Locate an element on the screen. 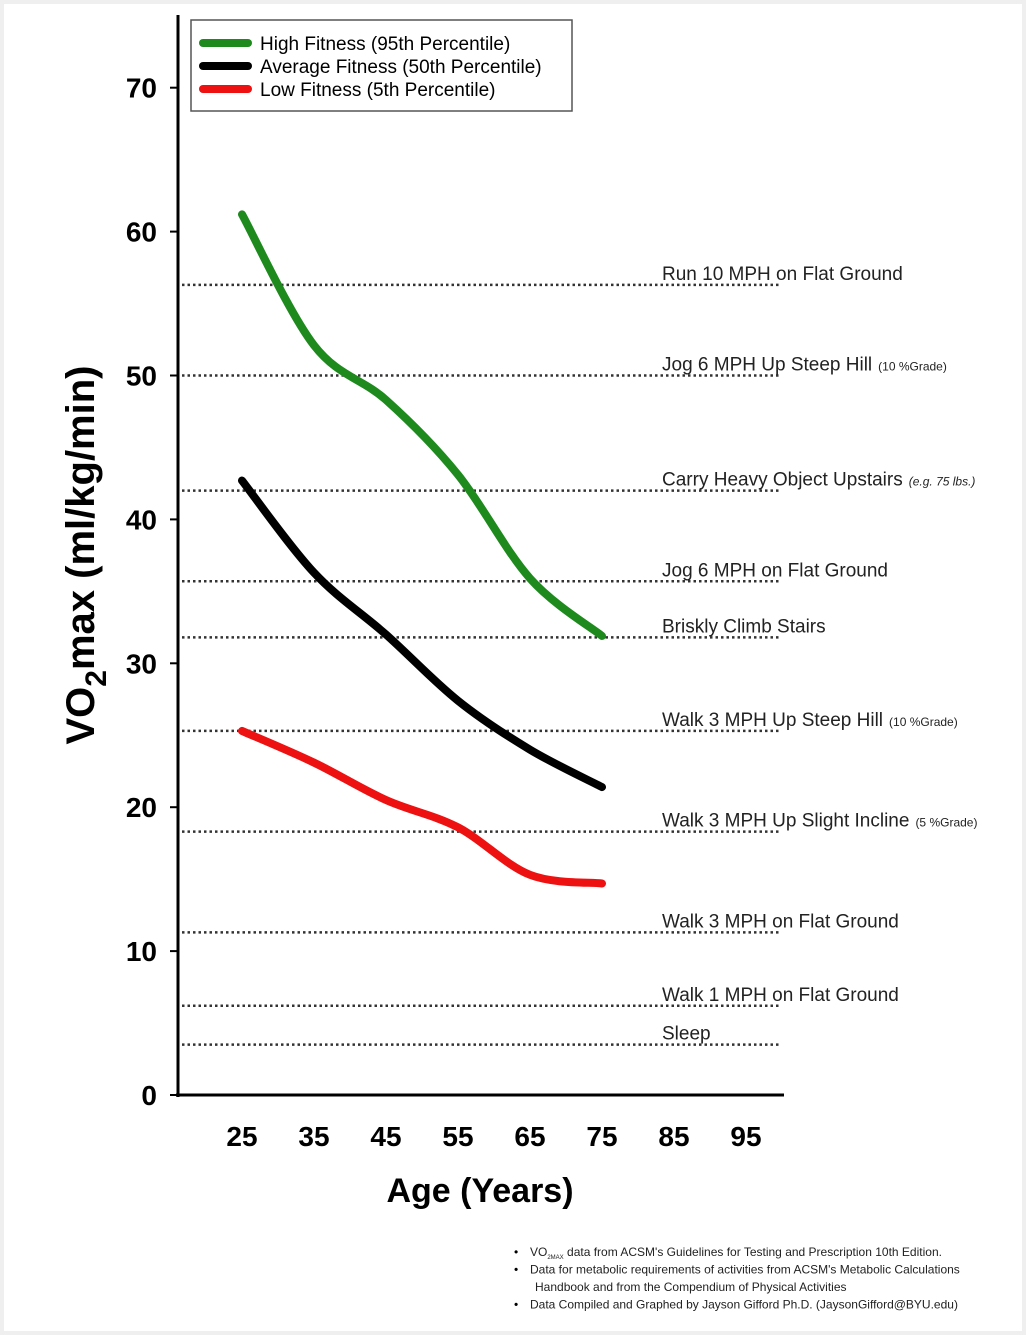 This screenshot has height=1335, width=1026. legend is located at coordinates (381, 65).